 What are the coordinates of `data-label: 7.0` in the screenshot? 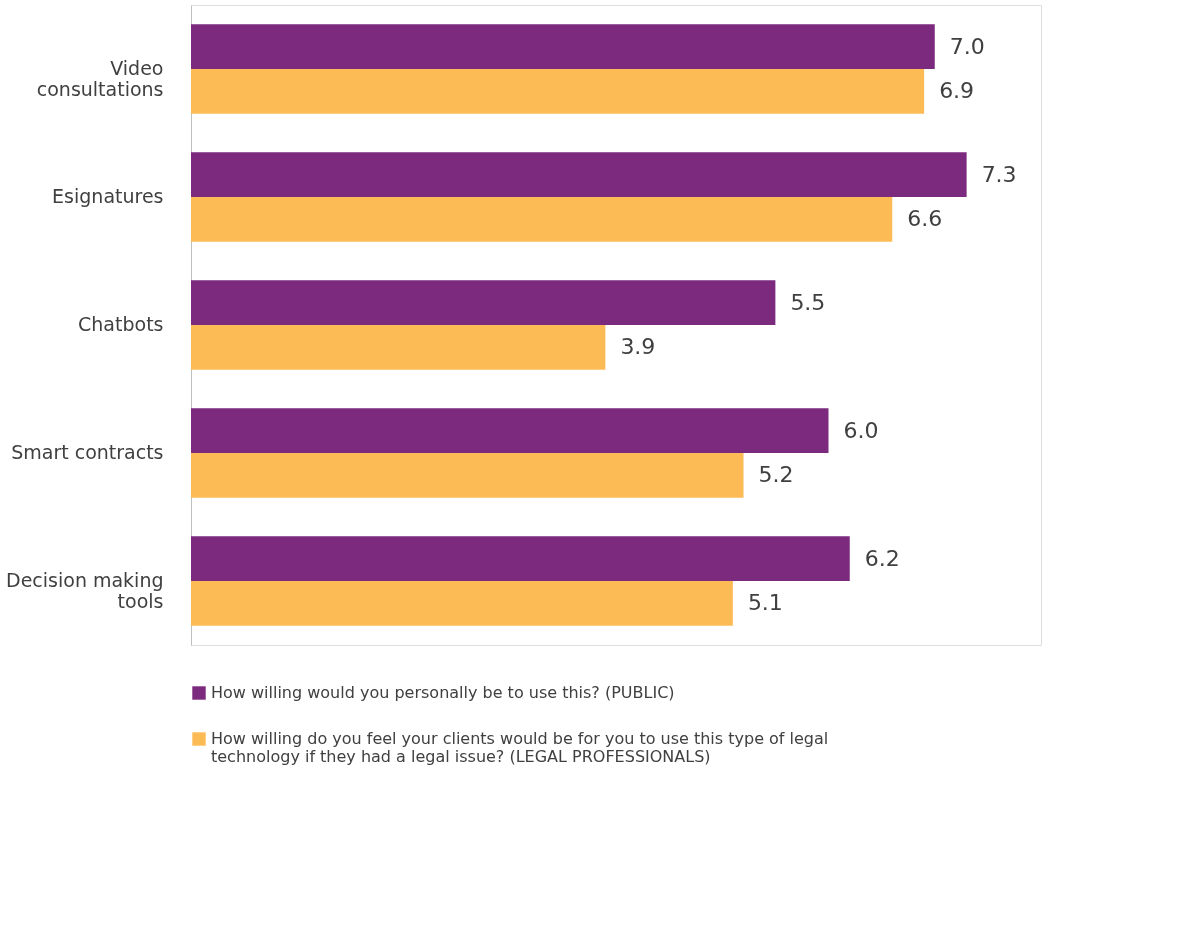 It's located at (967, 46).